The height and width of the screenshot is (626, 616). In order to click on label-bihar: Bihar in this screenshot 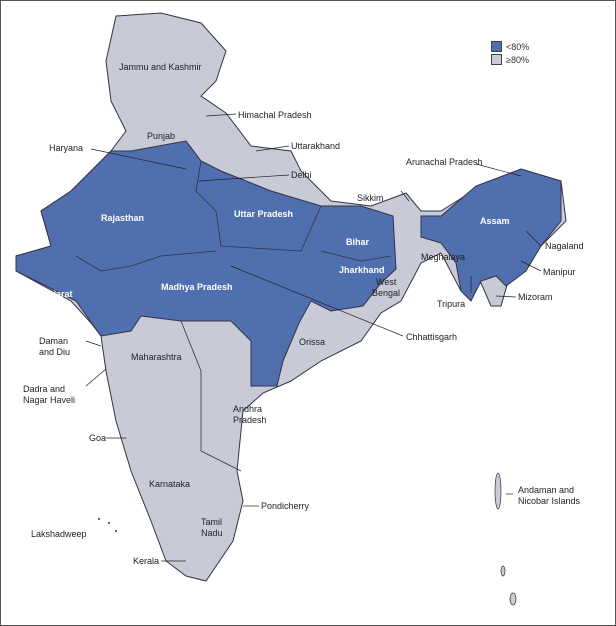, I will do `click(358, 242)`.